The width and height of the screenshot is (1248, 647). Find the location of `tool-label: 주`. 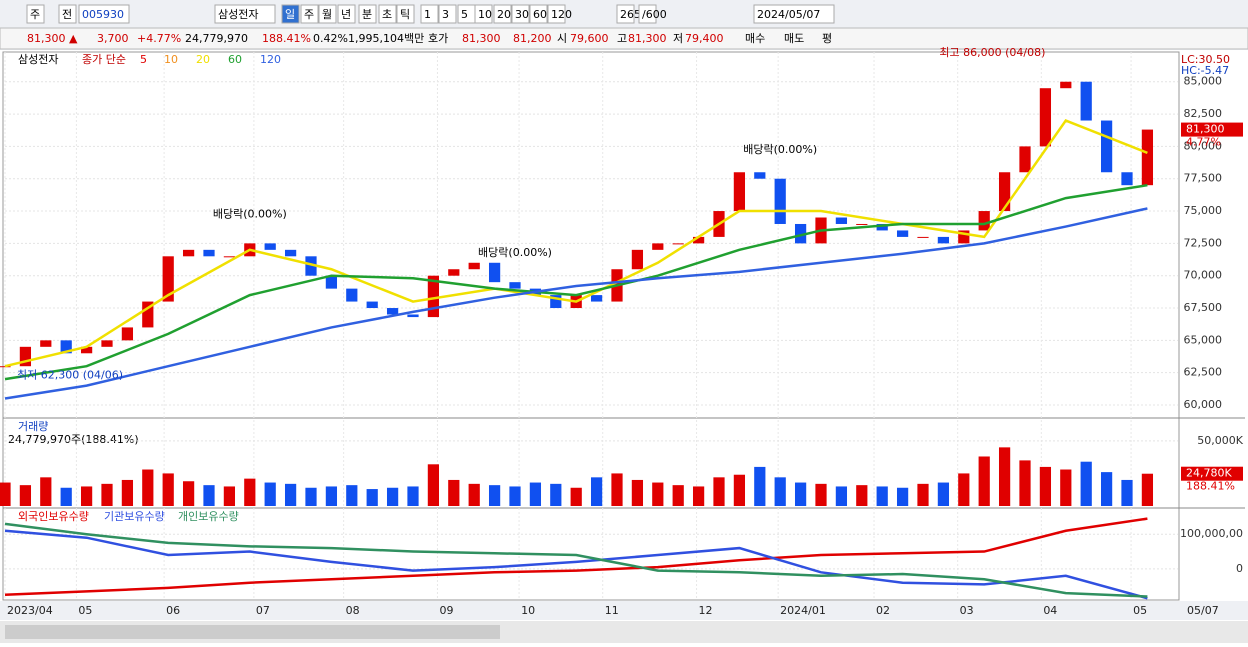

tool-label: 주 is located at coordinates (309, 14).